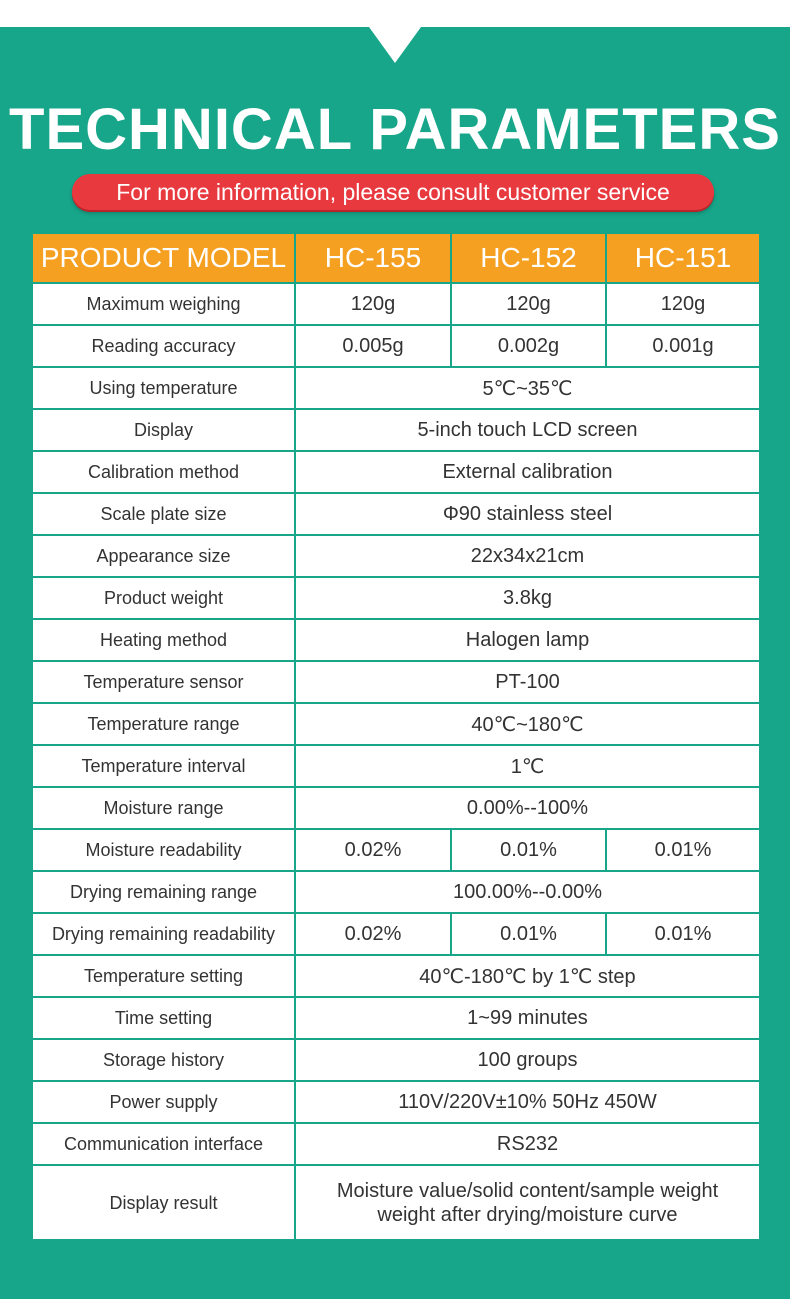  I want to click on cell-value: 100.00%--0.00%, so click(527, 892).